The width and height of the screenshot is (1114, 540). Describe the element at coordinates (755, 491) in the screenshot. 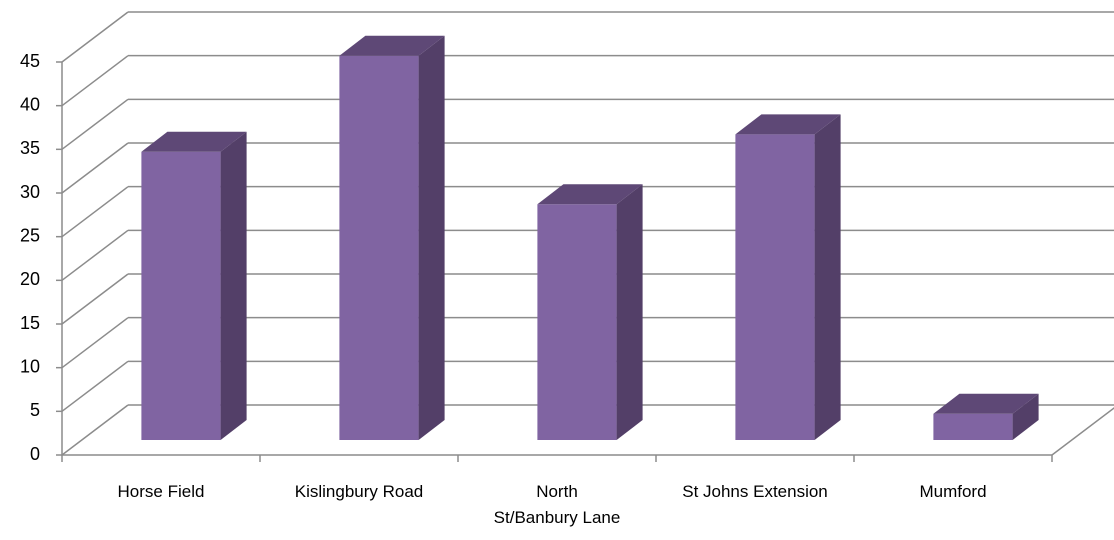

I see `x-tick-label: St Johns Extension` at that location.